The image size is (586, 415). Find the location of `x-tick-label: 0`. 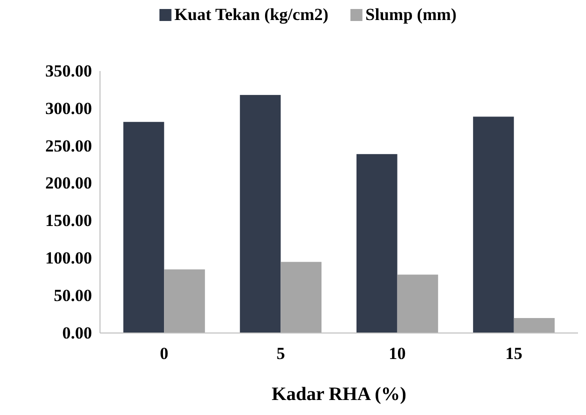

x-tick-label: 0 is located at coordinates (164, 354).